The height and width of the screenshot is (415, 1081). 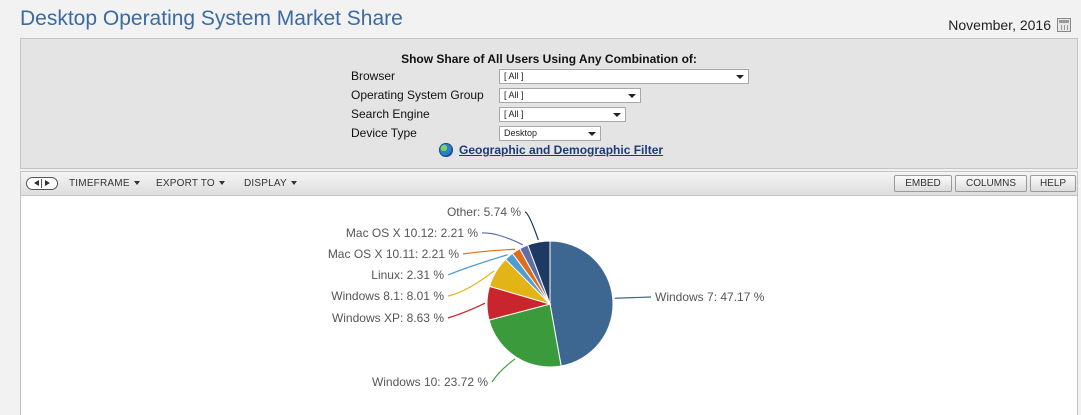 What do you see at coordinates (710, 297) in the screenshot?
I see `pie-label: Windows 7: 47.17 %` at bounding box center [710, 297].